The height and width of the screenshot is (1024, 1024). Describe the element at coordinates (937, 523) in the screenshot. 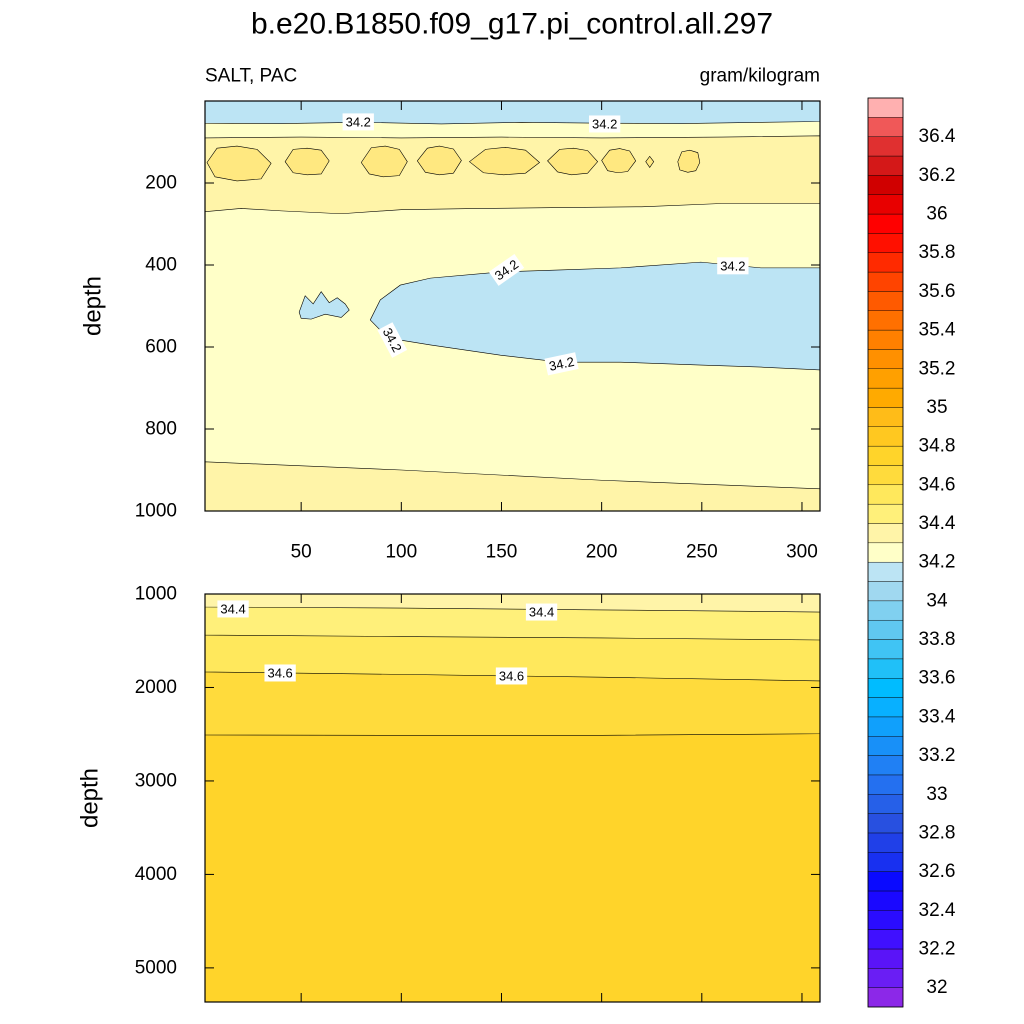

I see `colorbar-label: 34.4` at that location.